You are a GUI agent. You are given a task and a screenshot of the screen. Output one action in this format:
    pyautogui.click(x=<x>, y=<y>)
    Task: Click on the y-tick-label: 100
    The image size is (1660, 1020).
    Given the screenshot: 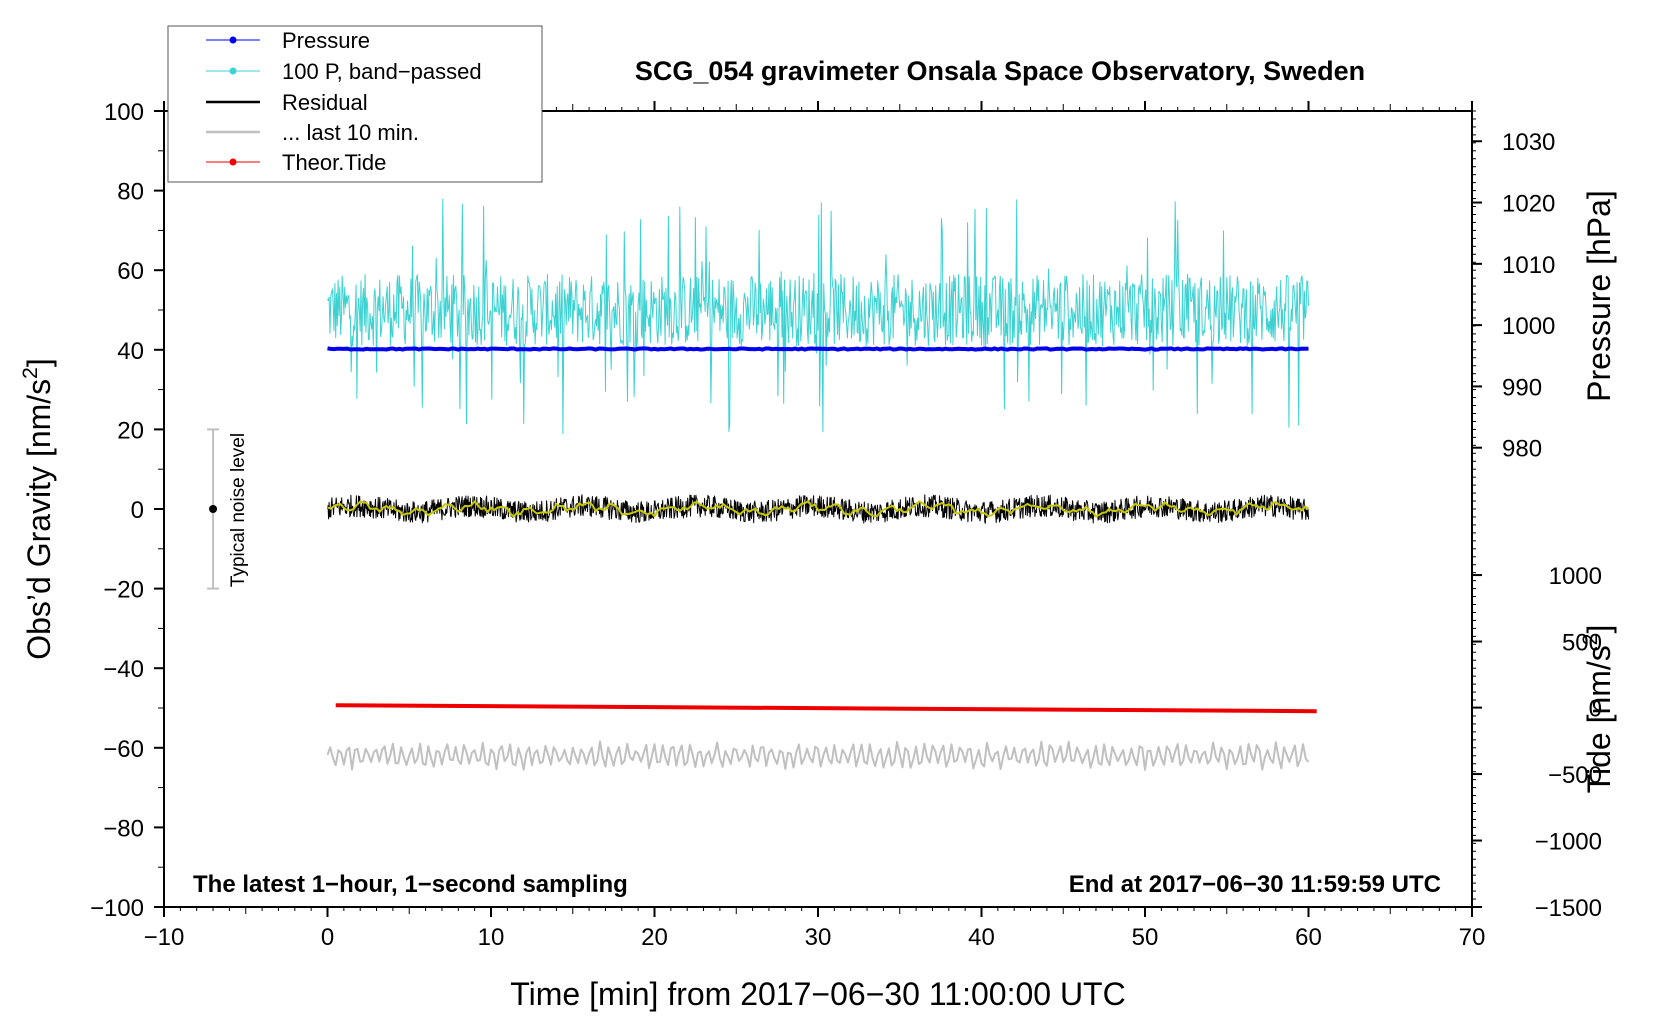 What is the action you would take?
    pyautogui.click(x=124, y=112)
    